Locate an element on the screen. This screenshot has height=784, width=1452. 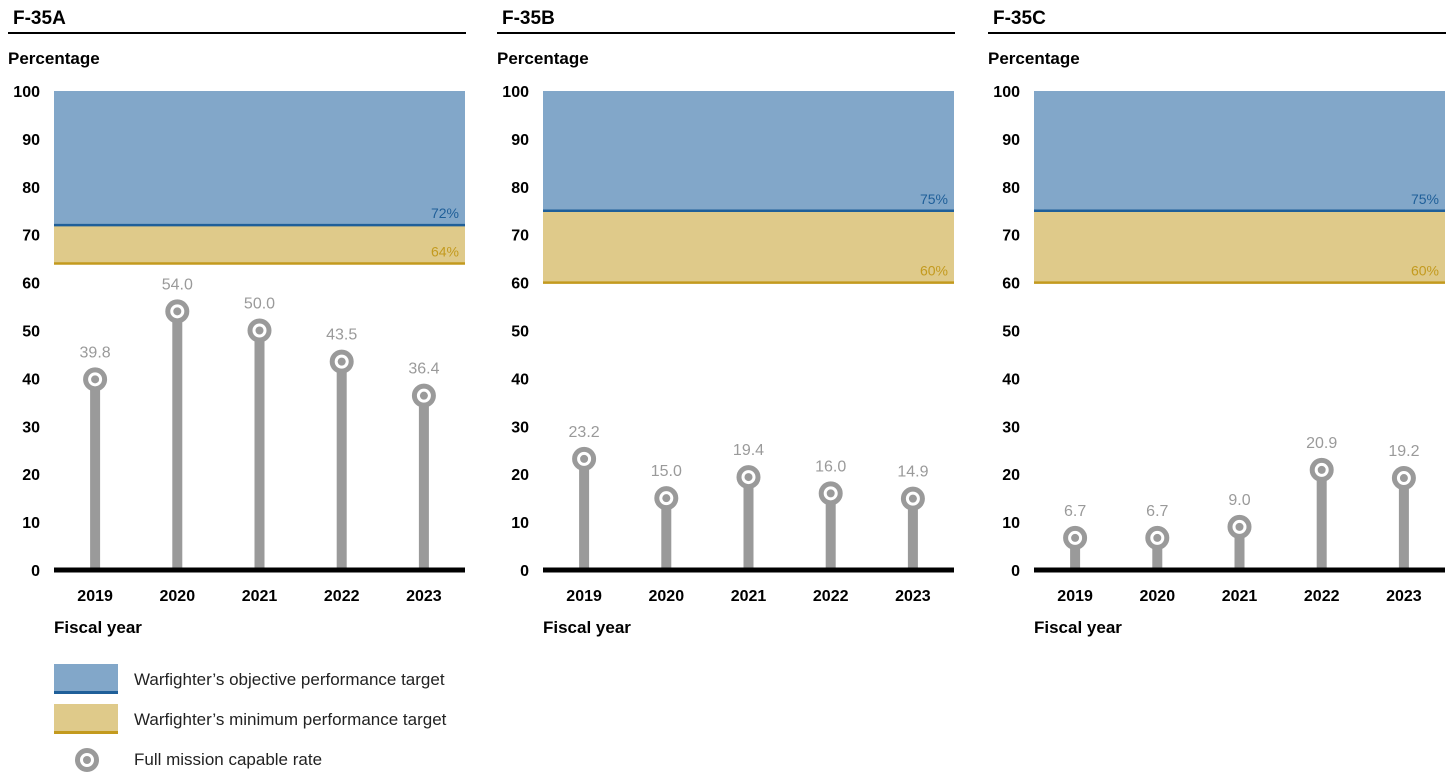
f-35b-y-tick-30: 30 is located at coordinates (520, 427).